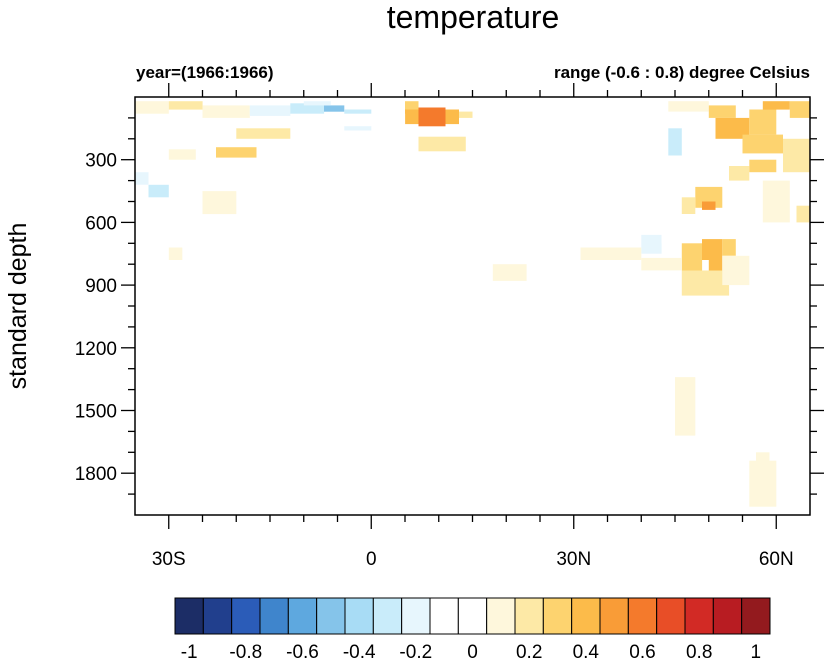 This screenshot has width=827, height=663. What do you see at coordinates (371, 559) in the screenshot?
I see `x-tick-label: 0` at bounding box center [371, 559].